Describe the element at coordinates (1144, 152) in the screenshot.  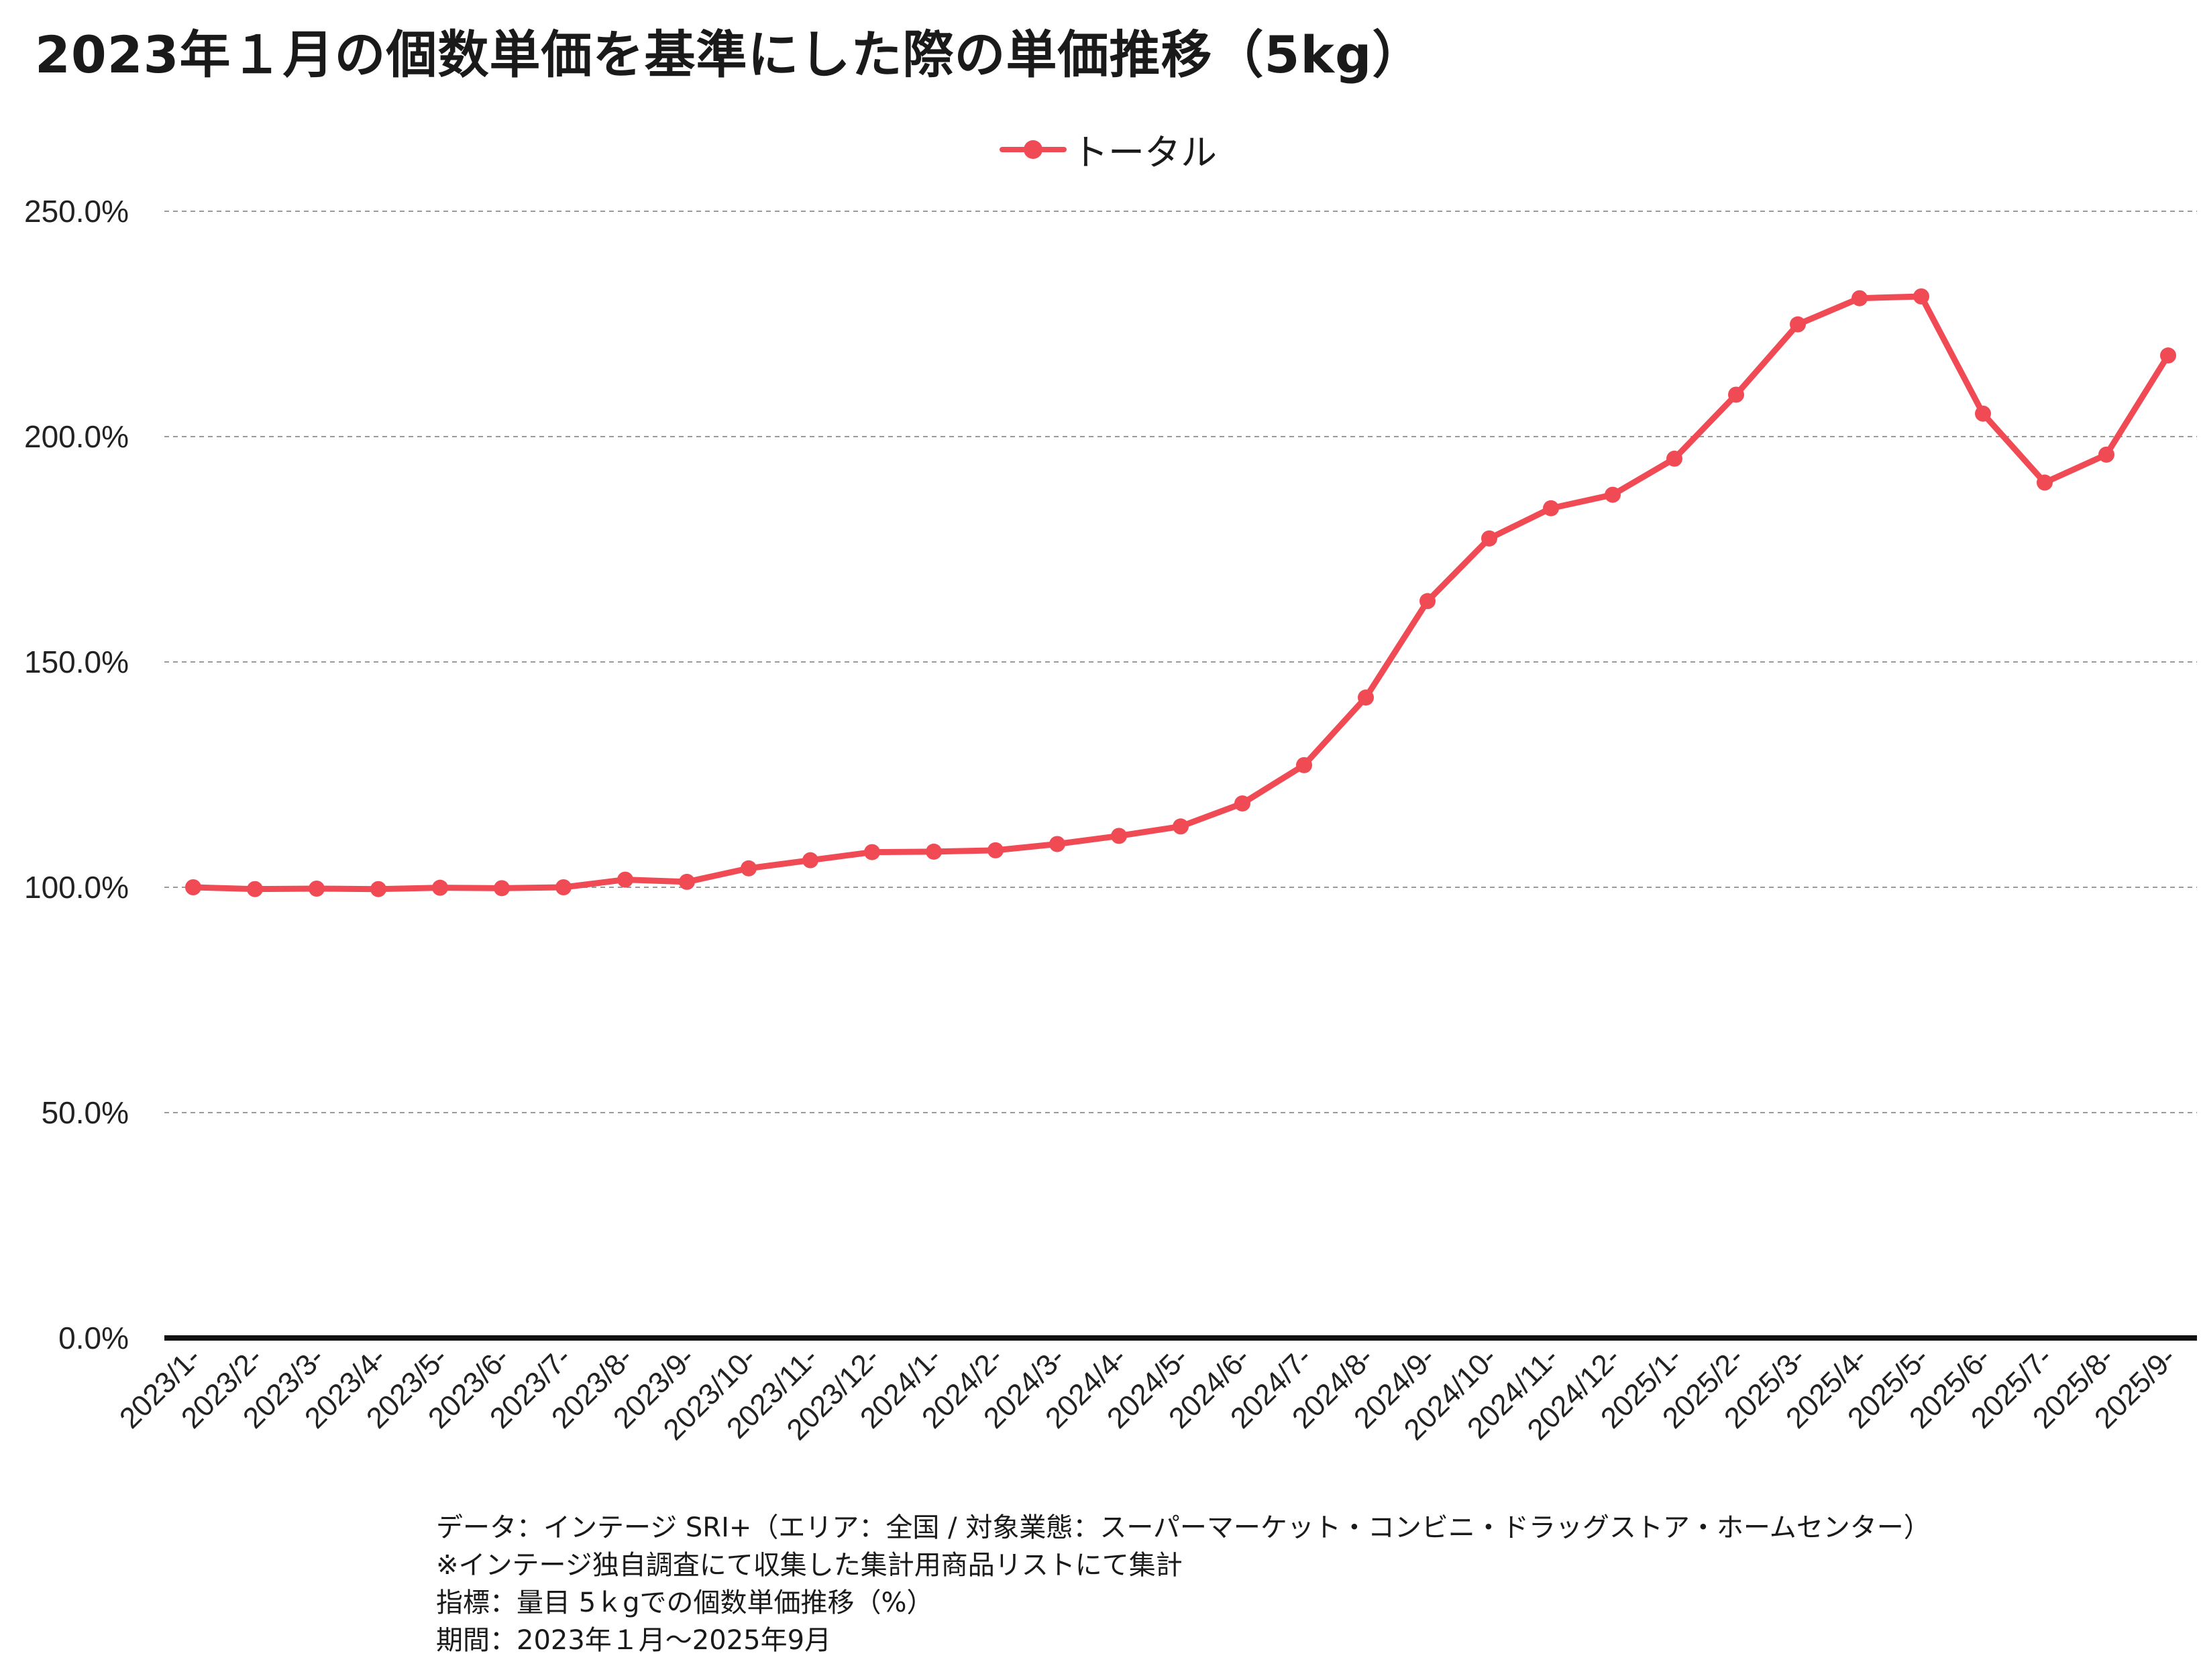
I see `legend-label: トータル` at that location.